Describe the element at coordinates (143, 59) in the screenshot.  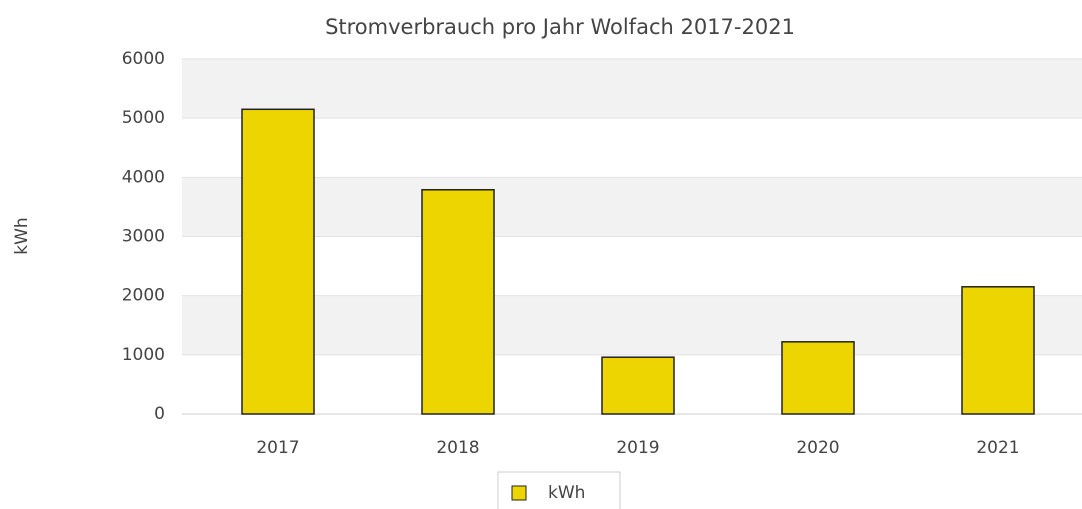
I see `y-tick-label: 6000` at that location.